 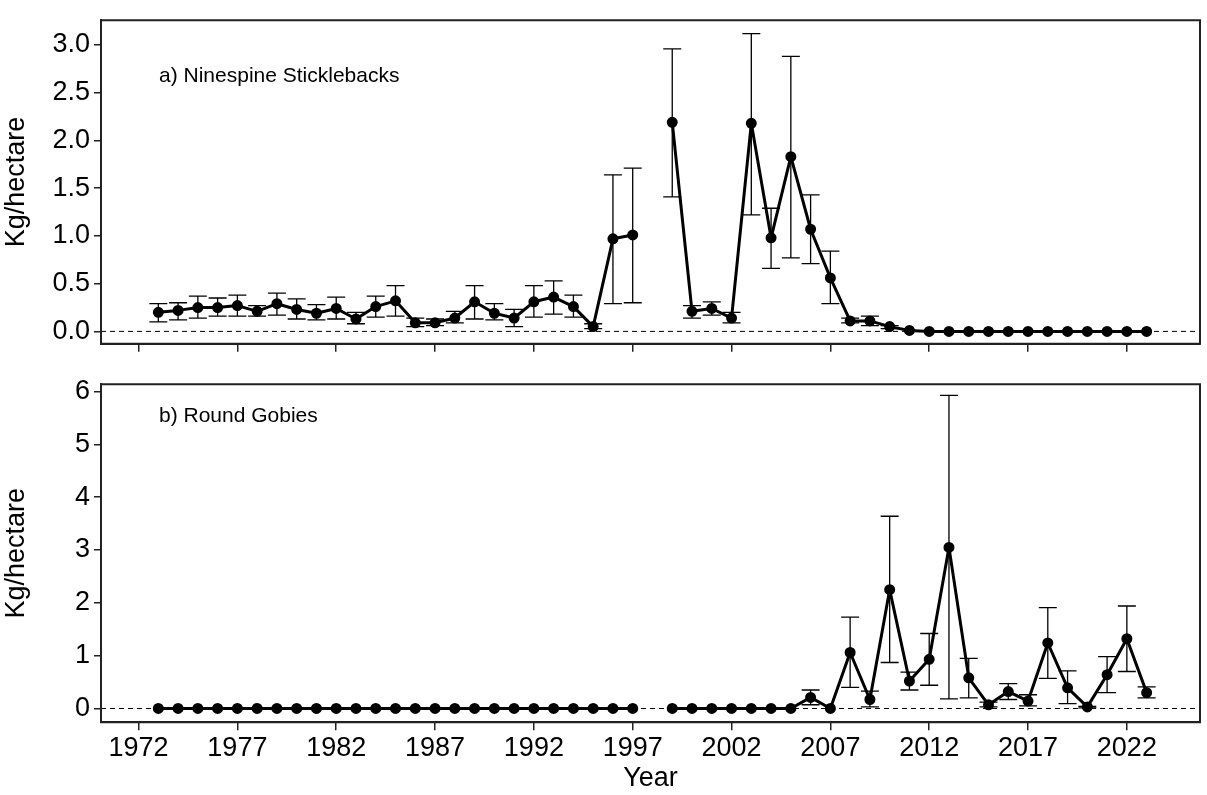 I want to click on x-tick-label: 1997, so click(x=632, y=746).